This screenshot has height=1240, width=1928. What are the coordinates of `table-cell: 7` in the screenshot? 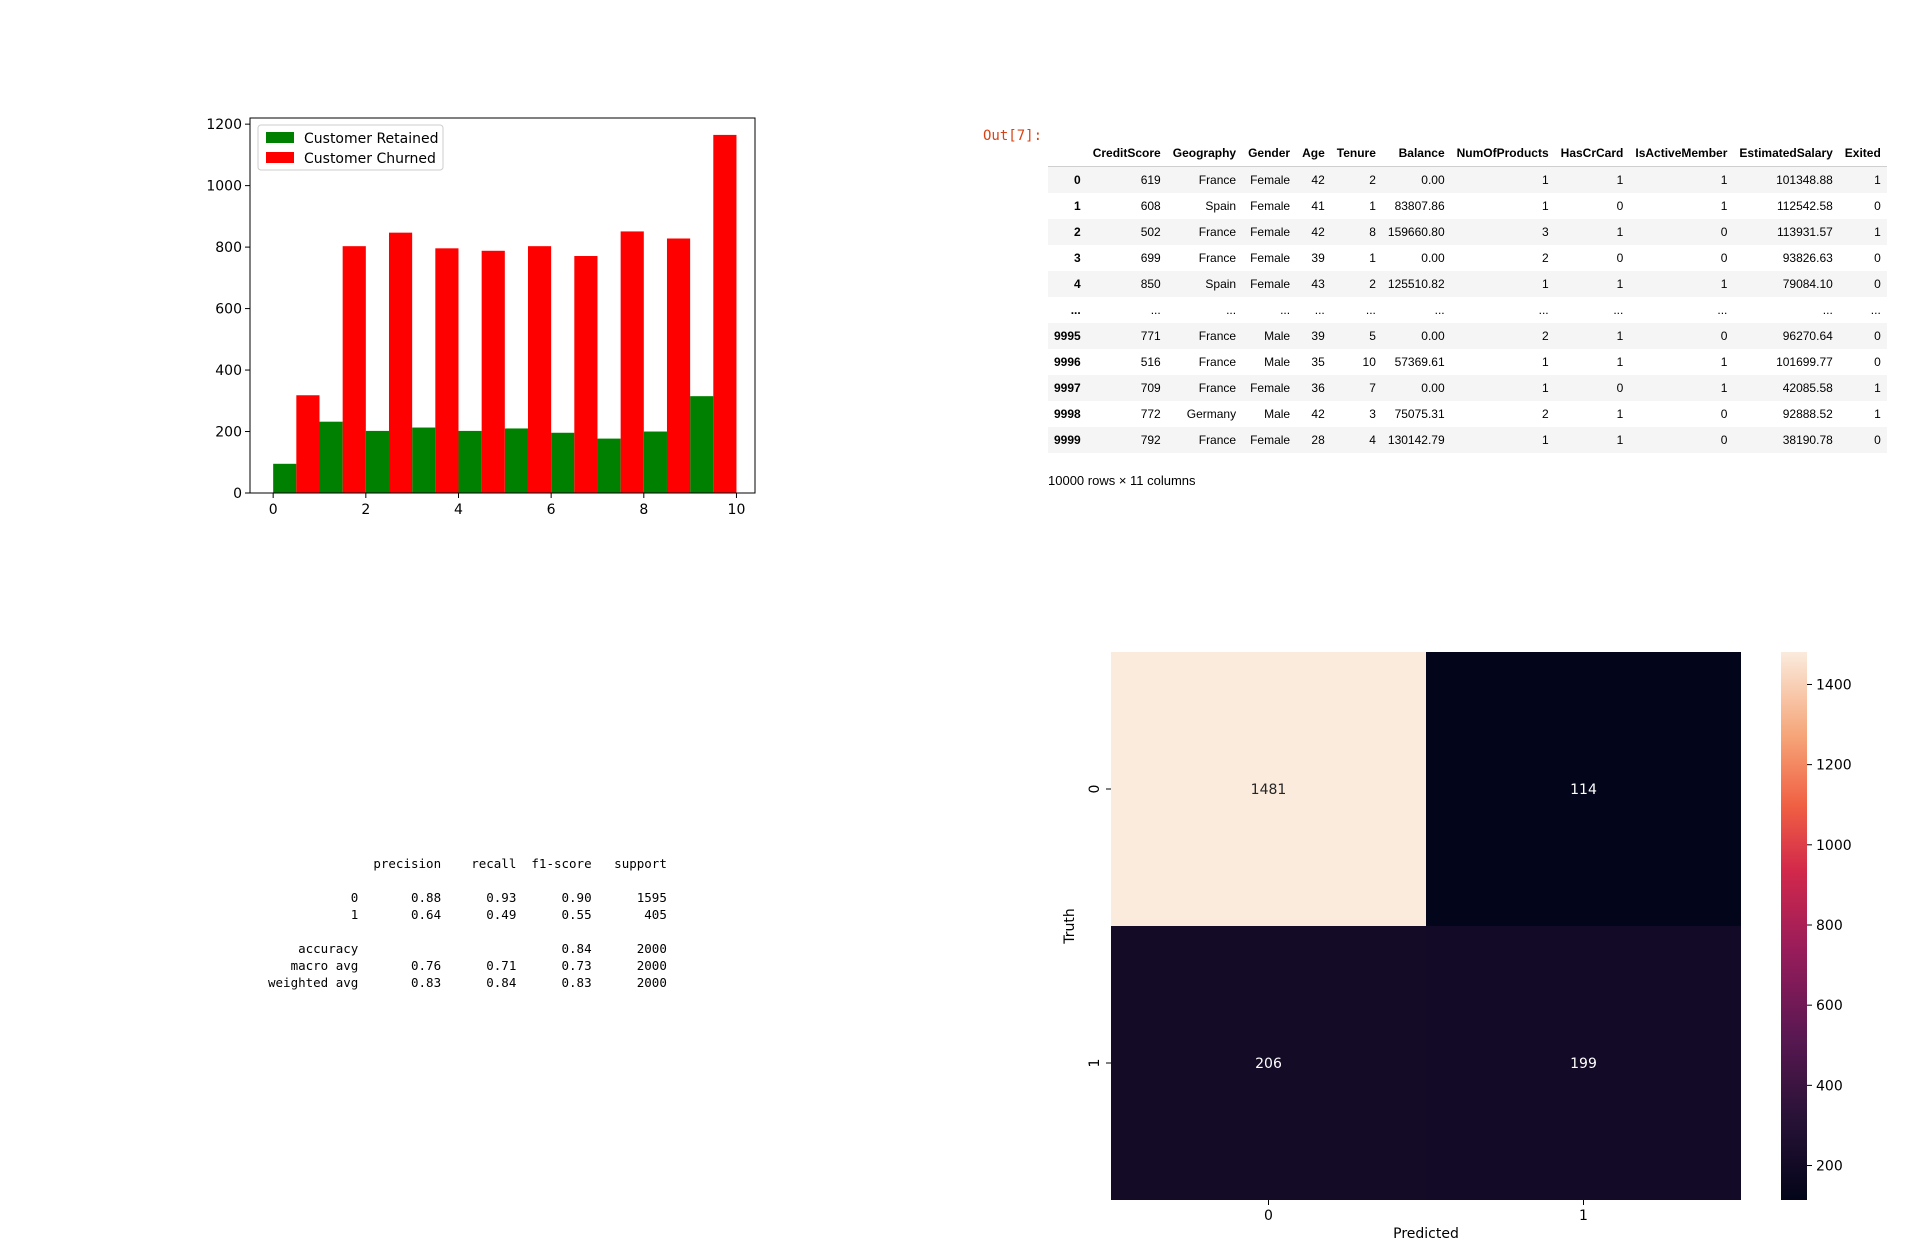 It's located at (1372, 388).